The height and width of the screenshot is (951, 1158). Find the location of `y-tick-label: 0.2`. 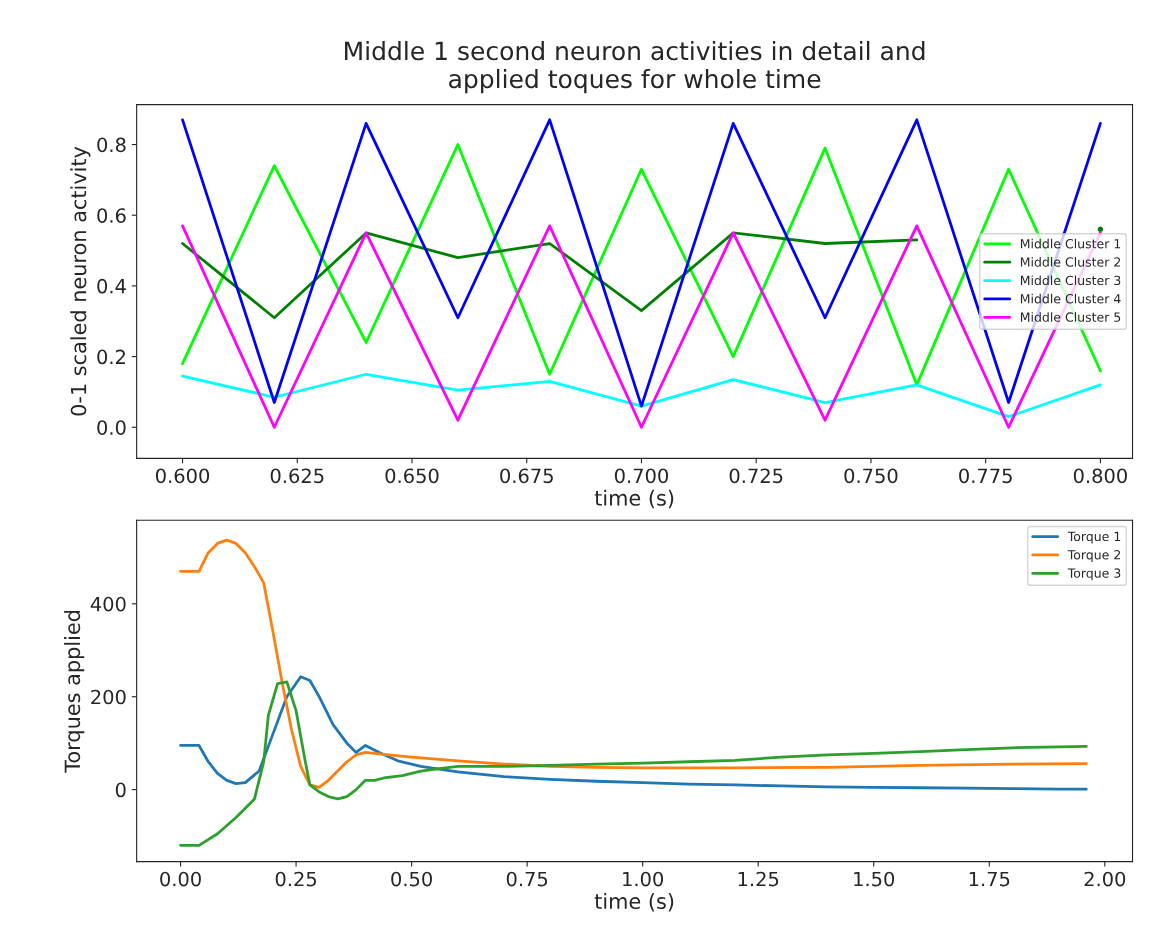

y-tick-label: 0.2 is located at coordinates (111, 357).